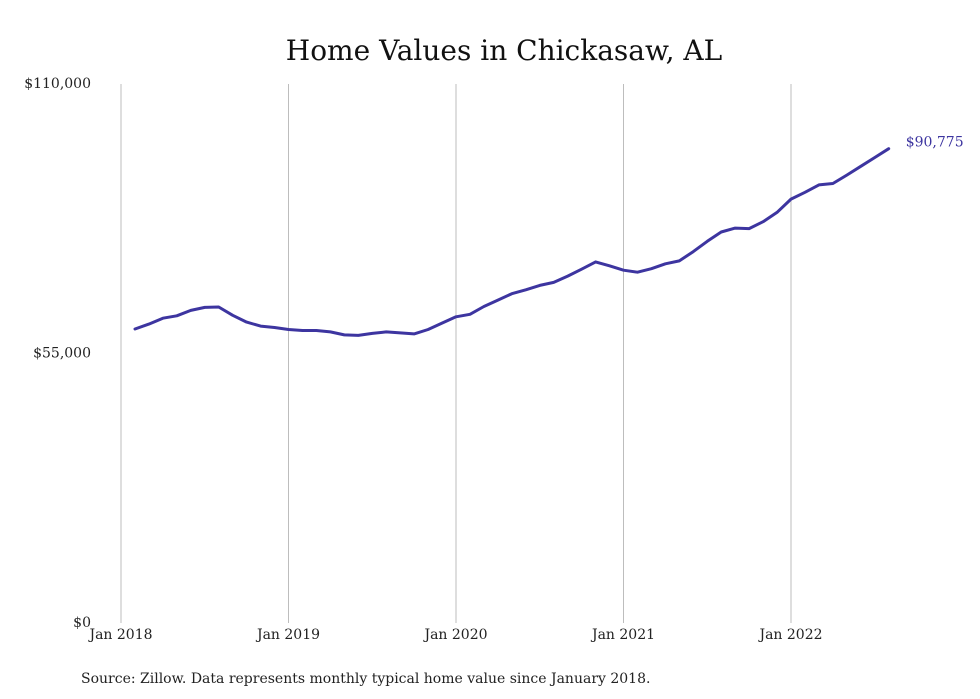 The width and height of the screenshot is (980, 699). What do you see at coordinates (119, 635) in the screenshot?
I see `x-tick-label: Jan 2018` at bounding box center [119, 635].